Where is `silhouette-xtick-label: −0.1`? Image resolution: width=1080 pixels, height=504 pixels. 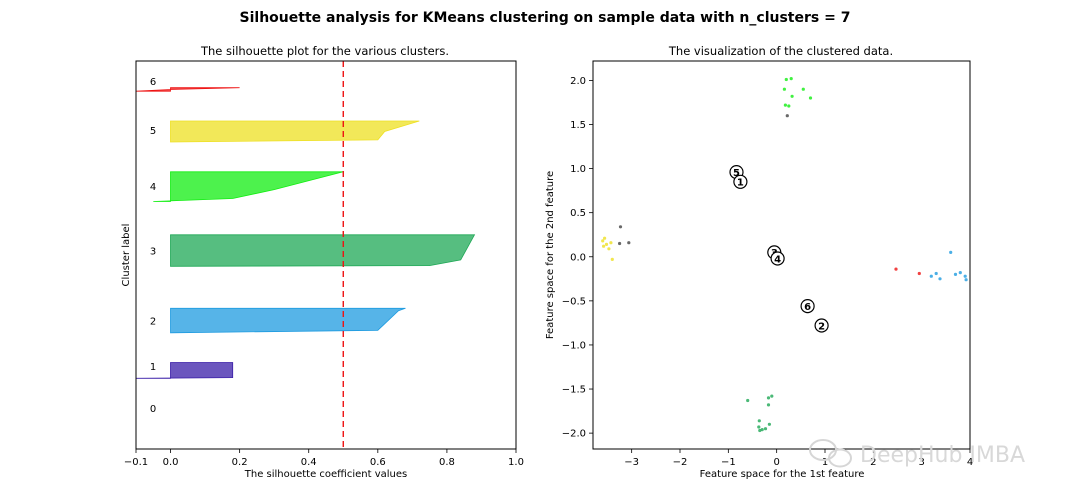
silhouette-xtick-label: −0.1 is located at coordinates (136, 462).